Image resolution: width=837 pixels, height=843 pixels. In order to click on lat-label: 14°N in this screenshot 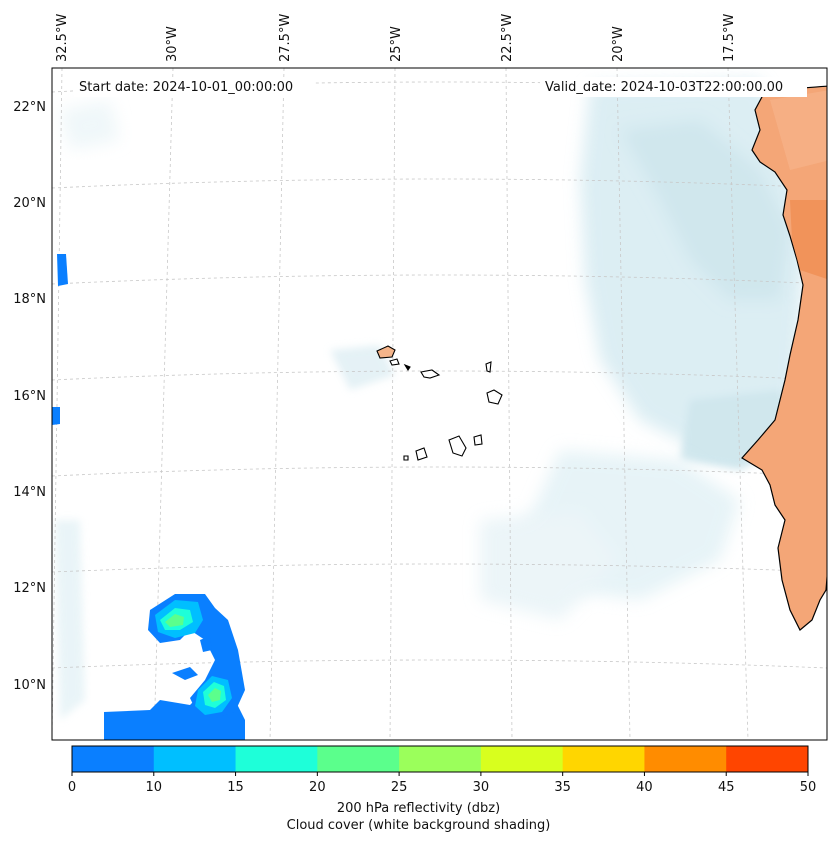, I will do `click(29, 492)`.